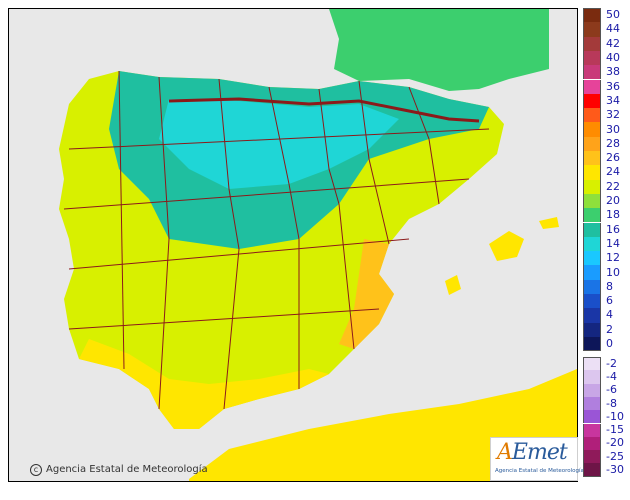 The width and height of the screenshot is (630, 500). Describe the element at coordinates (613, 201) in the screenshot. I see `legend-label: 20` at that location.